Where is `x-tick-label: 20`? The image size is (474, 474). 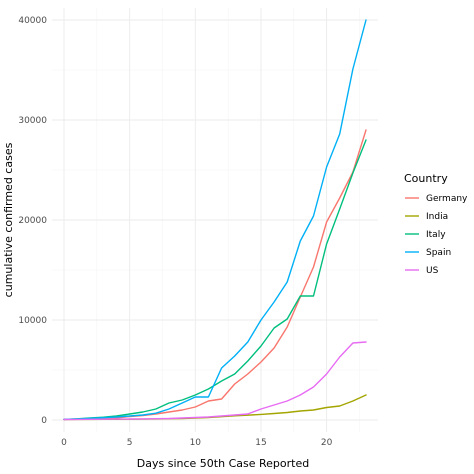 x-tick-label: 20 is located at coordinates (327, 443).